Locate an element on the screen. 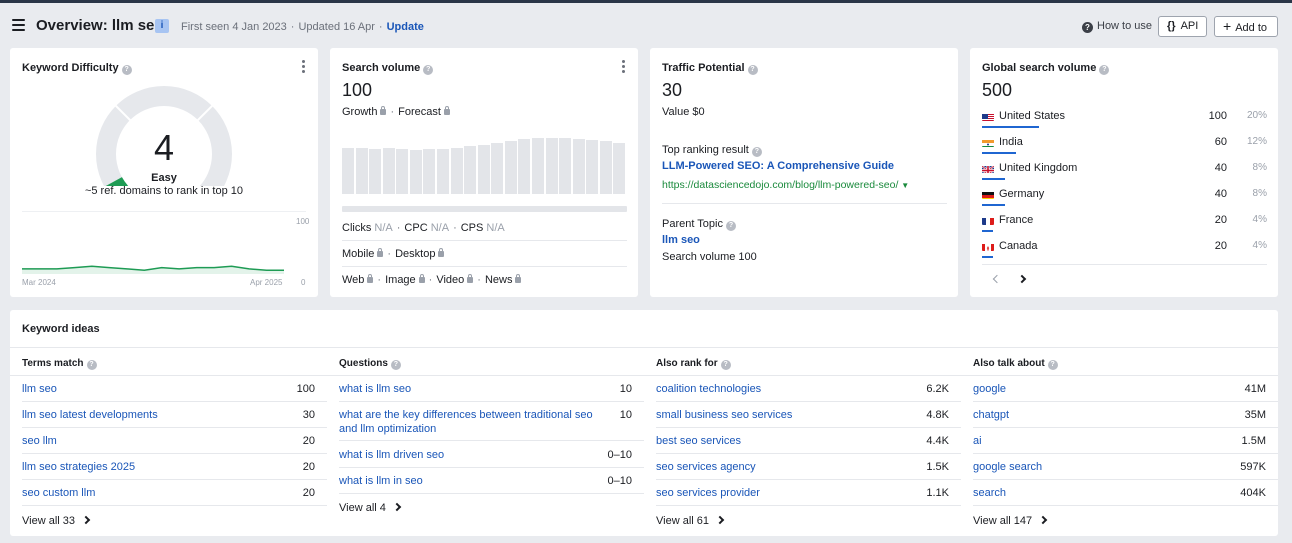 The image size is (1292, 543). us-flag-icon is located at coordinates (988, 116).